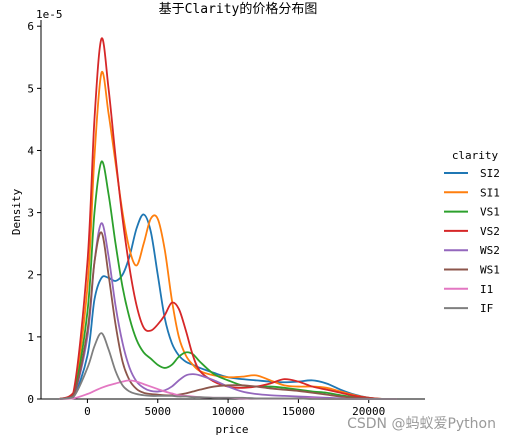  What do you see at coordinates (228, 411) in the screenshot?
I see `x-tick-label: 10000` at bounding box center [228, 411].